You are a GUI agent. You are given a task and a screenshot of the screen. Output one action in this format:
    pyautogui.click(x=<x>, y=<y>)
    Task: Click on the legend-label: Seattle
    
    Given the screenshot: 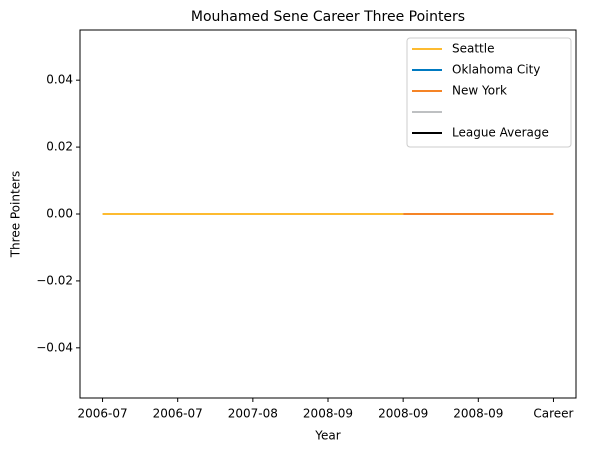 What is the action you would take?
    pyautogui.click(x=473, y=49)
    